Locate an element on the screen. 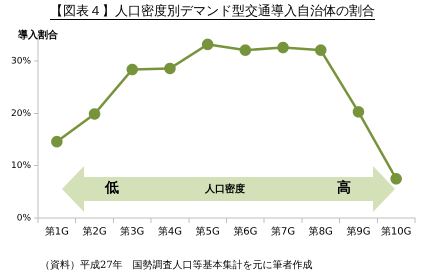  x-tick-label: 第6G is located at coordinates (245, 232).